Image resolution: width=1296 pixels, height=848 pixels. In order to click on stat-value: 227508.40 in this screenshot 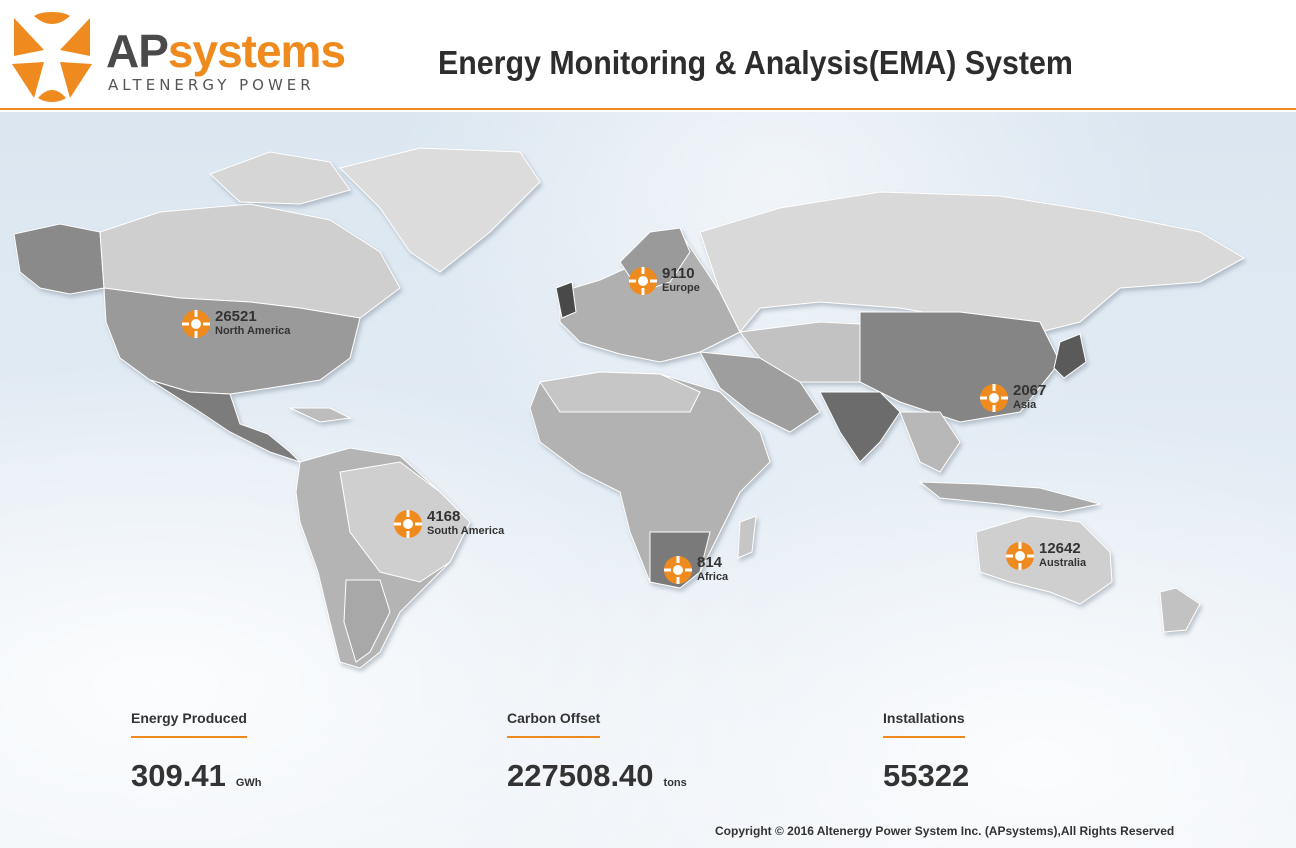, I will do `click(580, 775)`.